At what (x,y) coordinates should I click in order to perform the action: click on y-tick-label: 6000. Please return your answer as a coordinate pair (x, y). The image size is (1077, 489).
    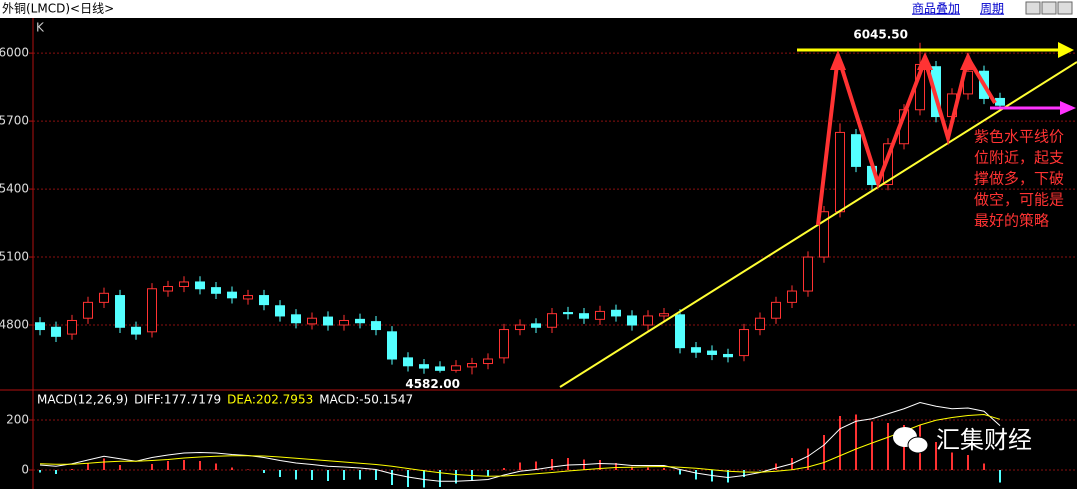
    Looking at the image, I should click on (14, 53).